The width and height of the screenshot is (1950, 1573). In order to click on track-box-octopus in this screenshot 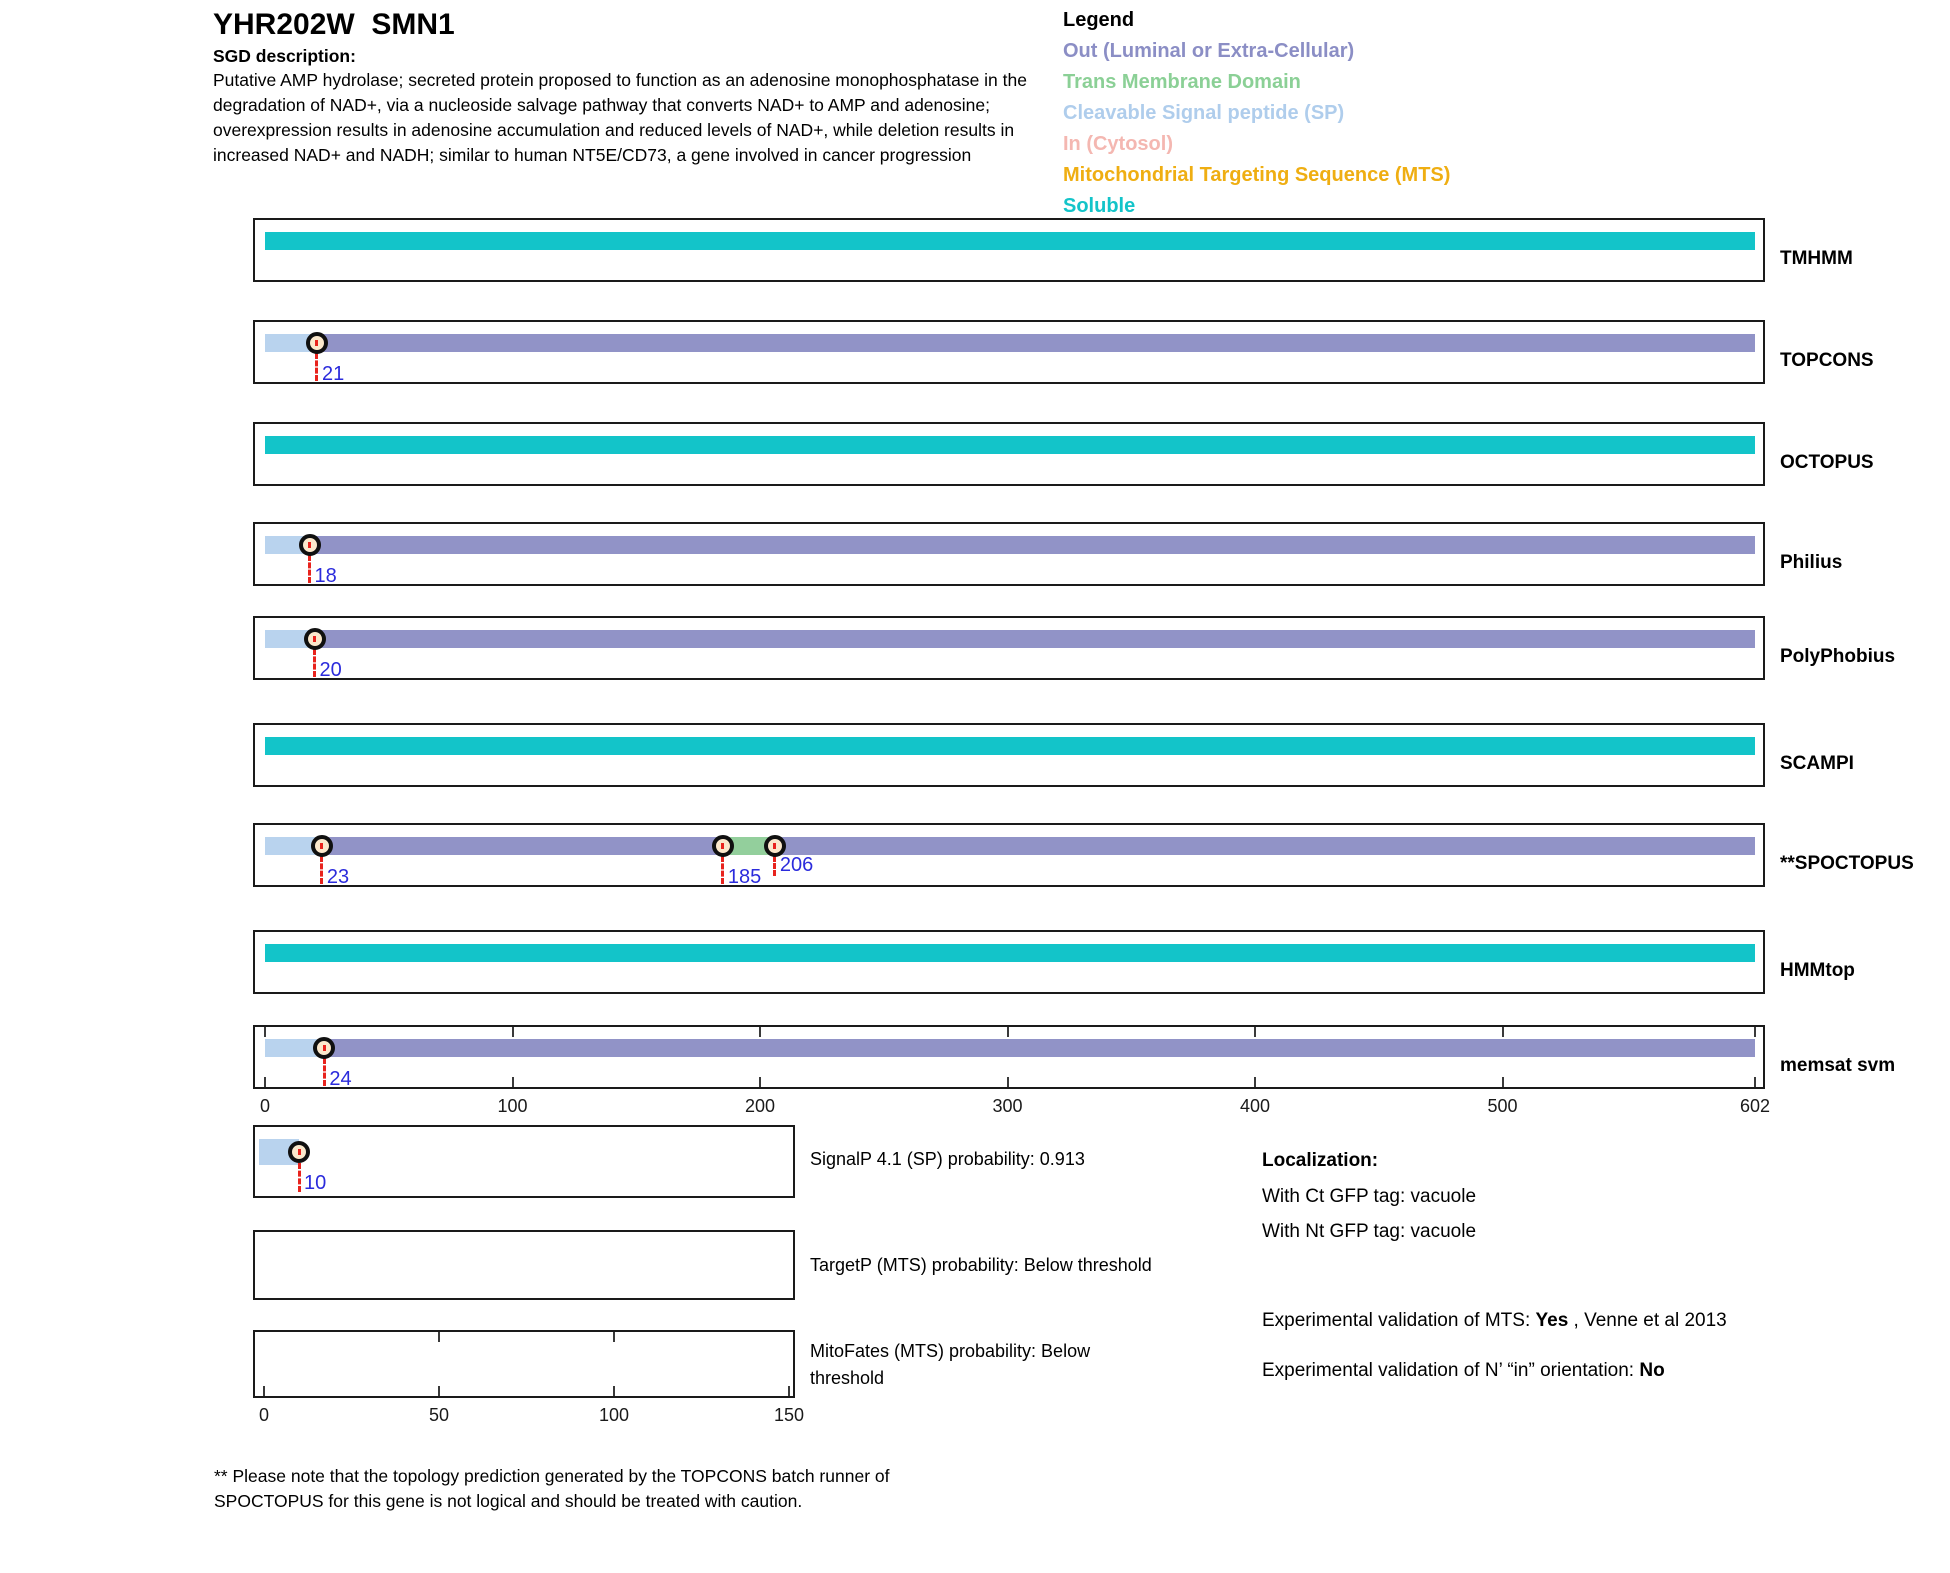, I will do `click(1009, 454)`.